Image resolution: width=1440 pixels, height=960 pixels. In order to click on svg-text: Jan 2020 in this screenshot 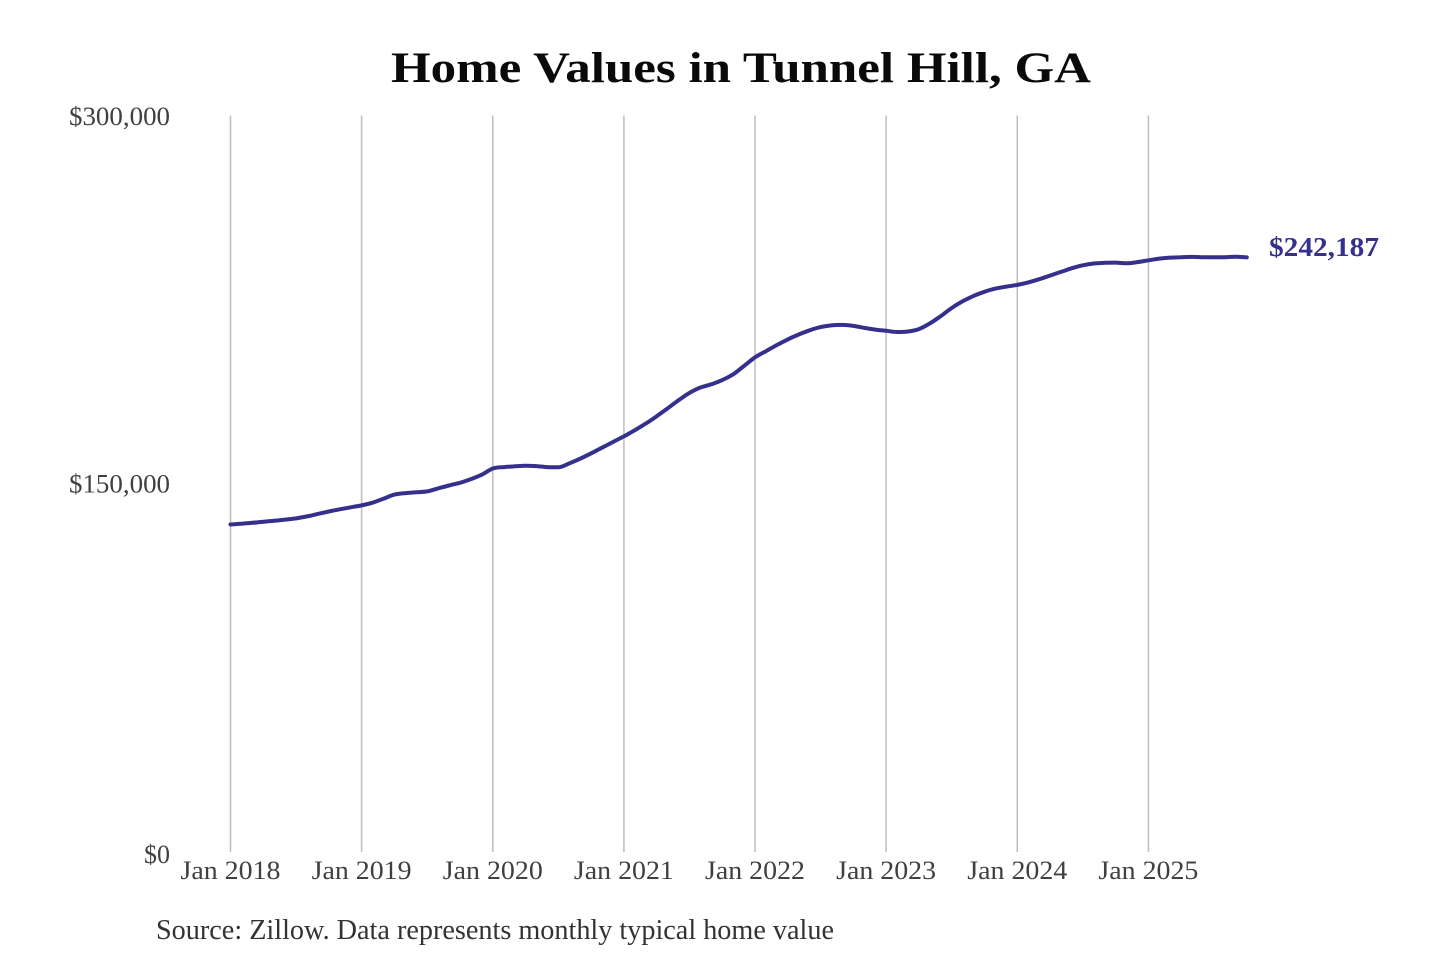, I will do `click(493, 870)`.